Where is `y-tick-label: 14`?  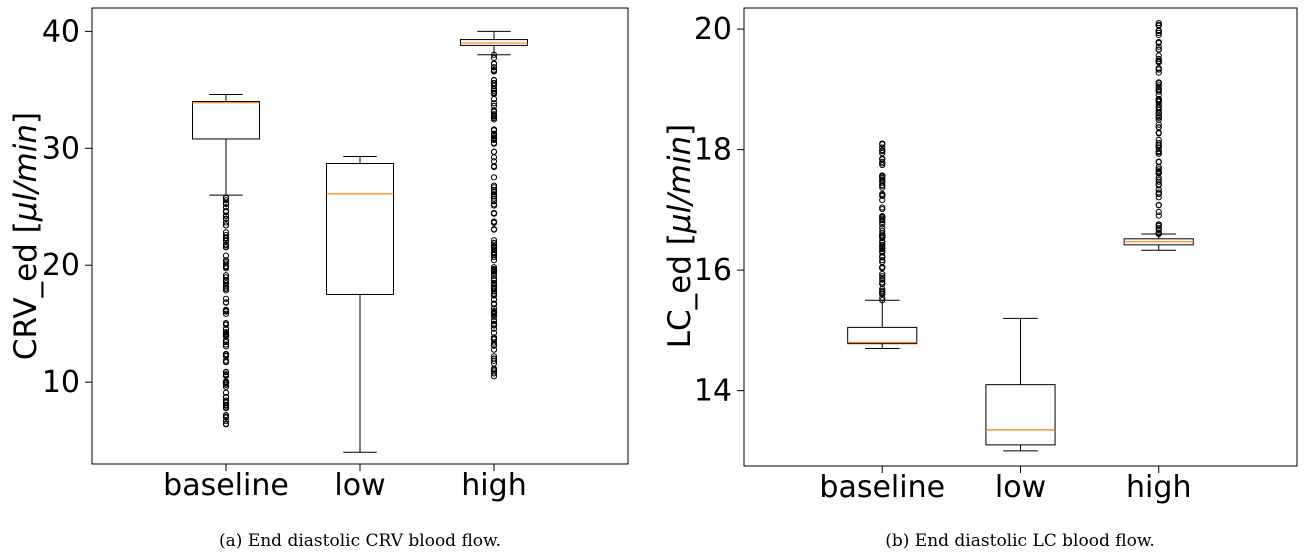 y-tick-label: 14 is located at coordinates (713, 391).